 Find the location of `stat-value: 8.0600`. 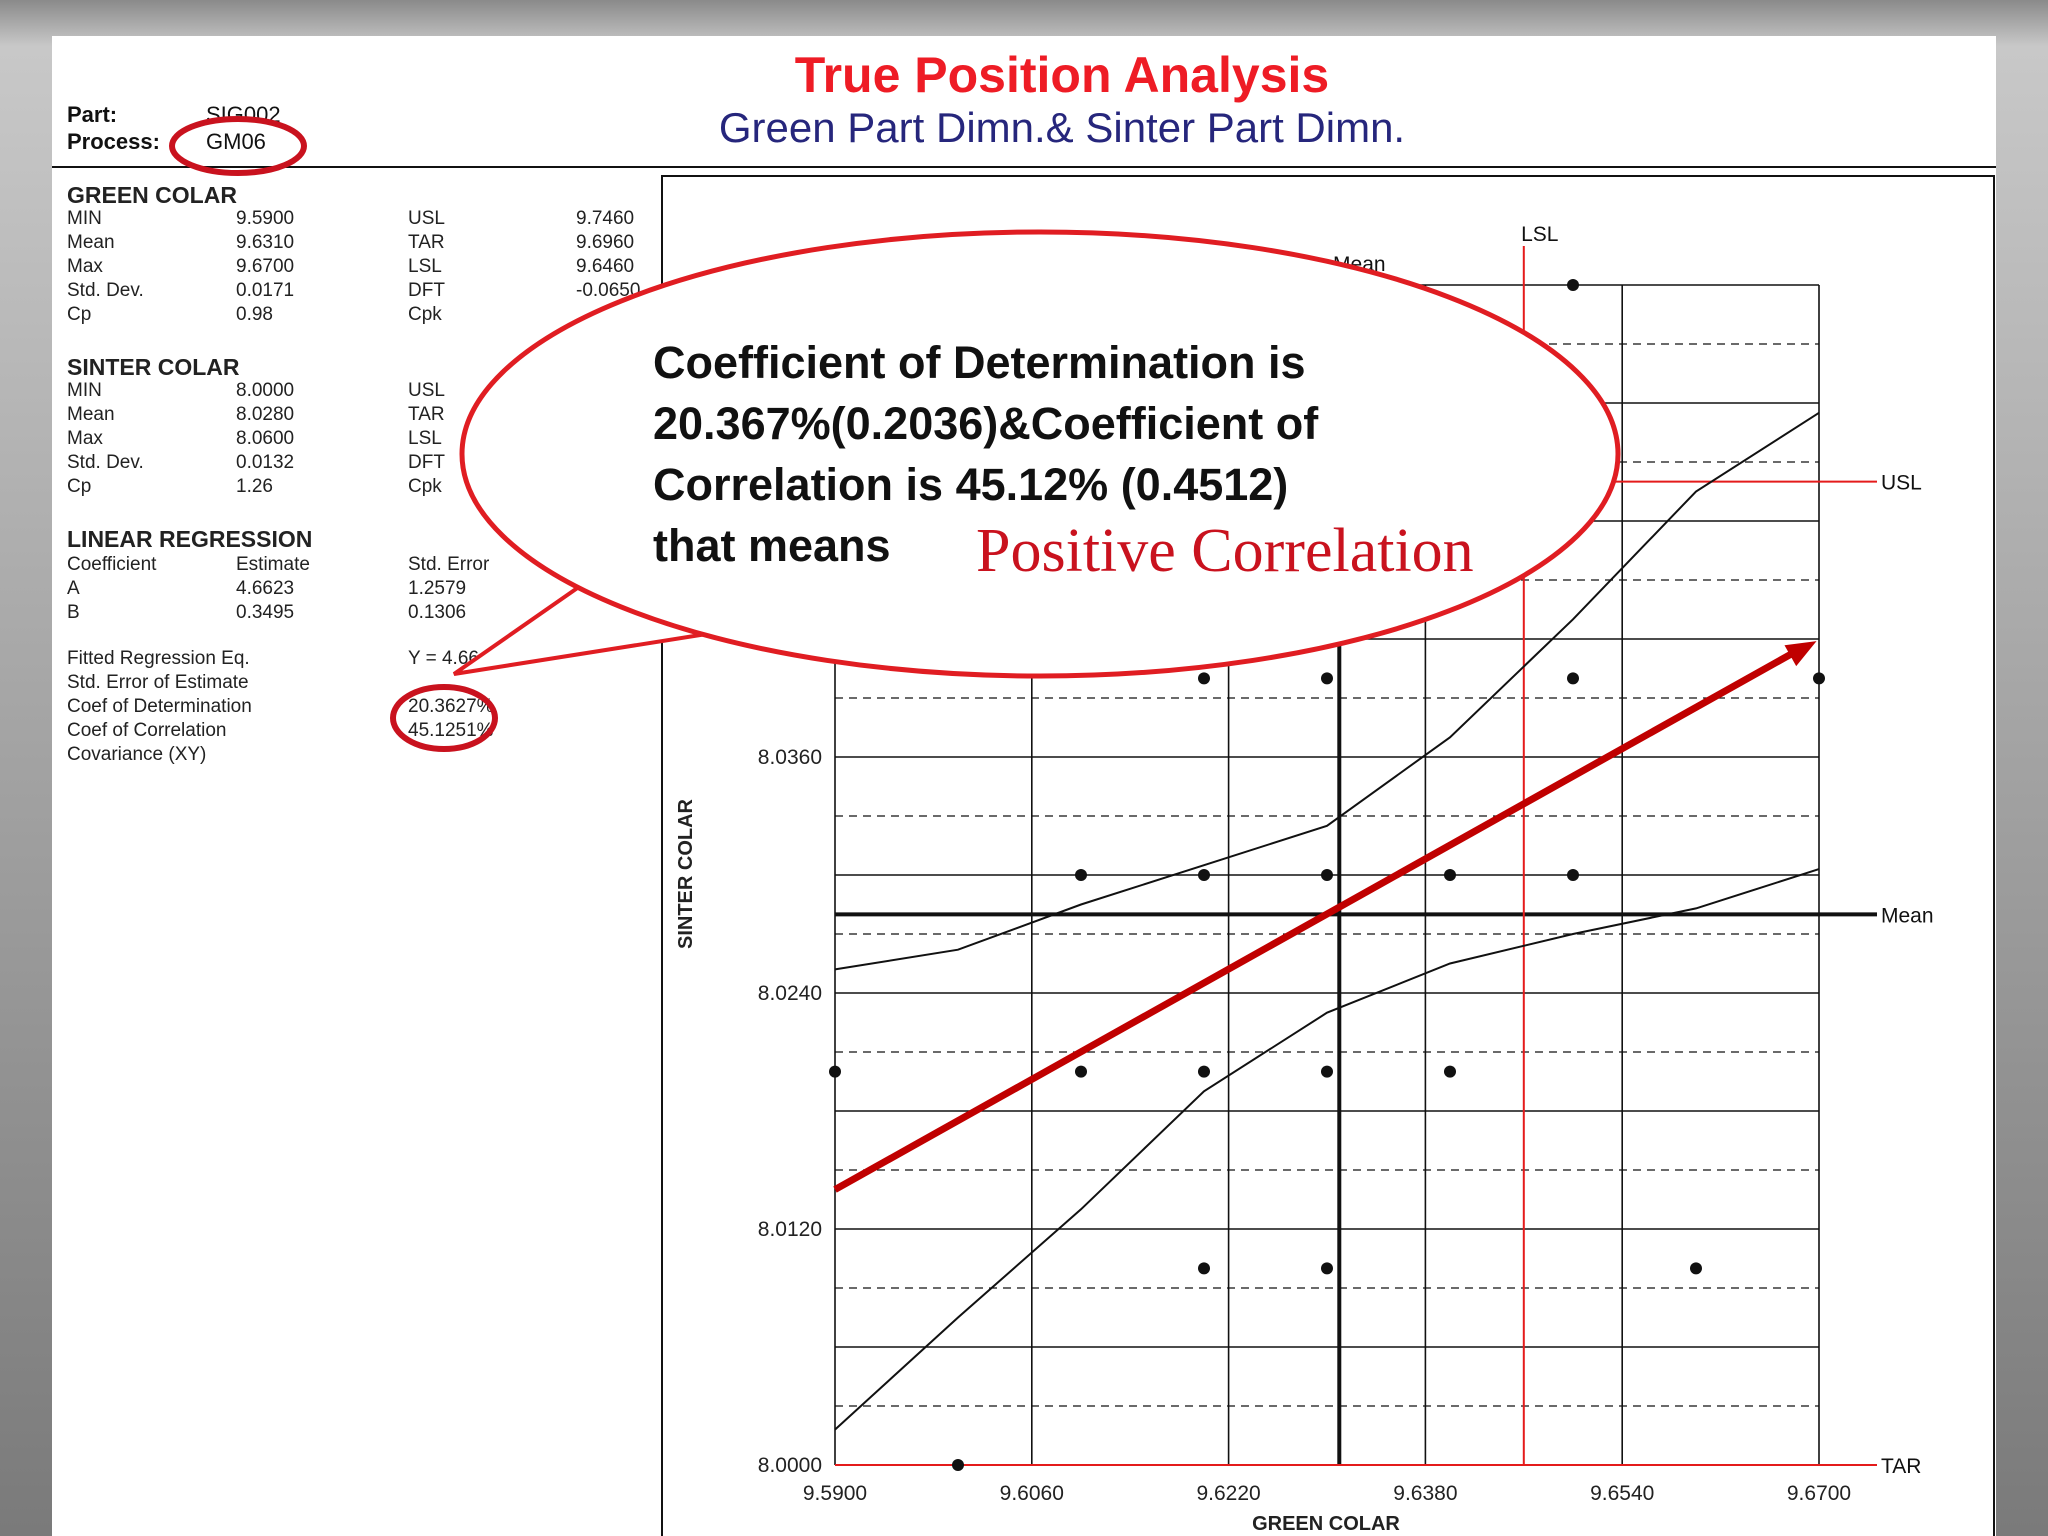

stat-value: 8.0600 is located at coordinates (265, 438).